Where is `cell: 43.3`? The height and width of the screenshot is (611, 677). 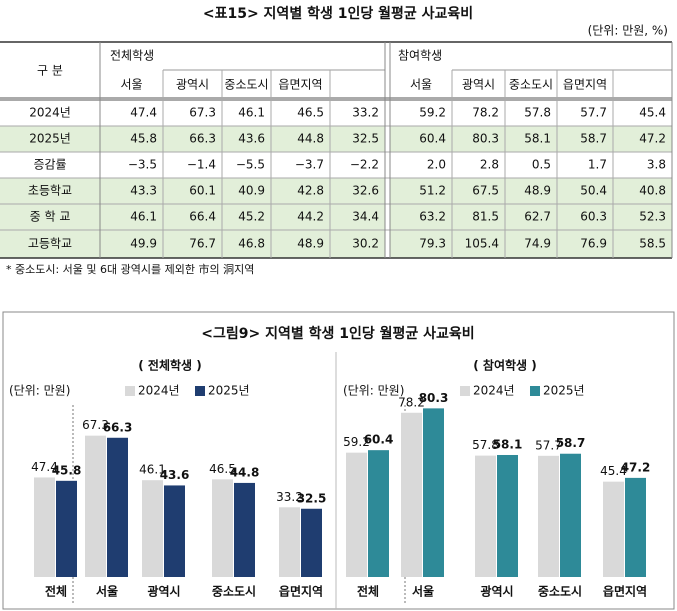
cell: 43.3 is located at coordinates (143, 191).